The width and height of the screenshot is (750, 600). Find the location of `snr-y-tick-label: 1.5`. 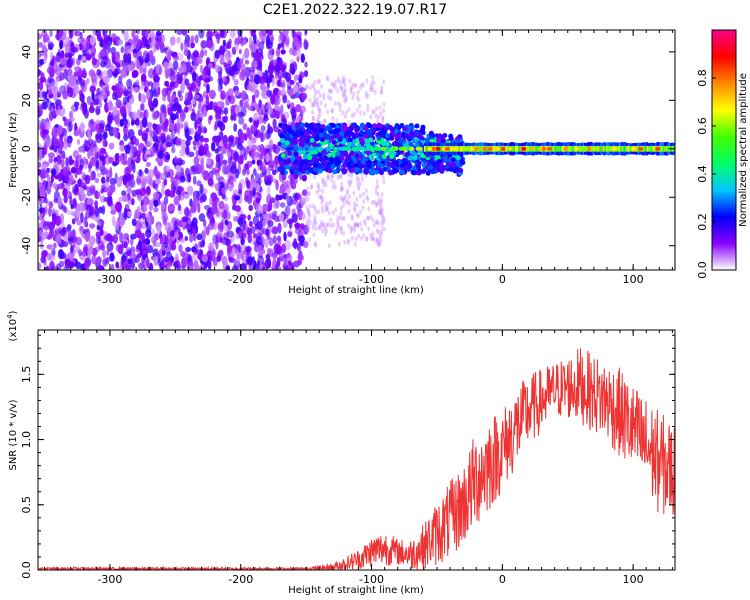

snr-y-tick-label: 1.5 is located at coordinates (26, 375).